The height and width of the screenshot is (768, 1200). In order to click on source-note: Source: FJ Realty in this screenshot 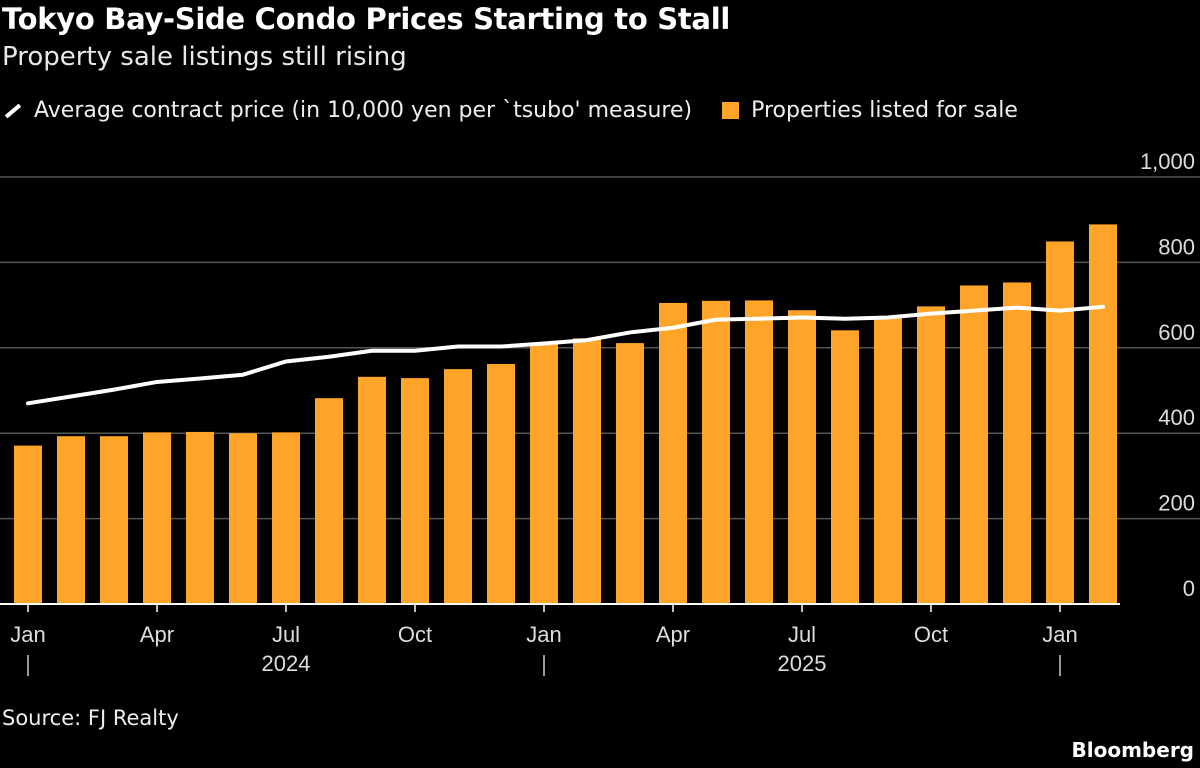, I will do `click(90, 718)`.